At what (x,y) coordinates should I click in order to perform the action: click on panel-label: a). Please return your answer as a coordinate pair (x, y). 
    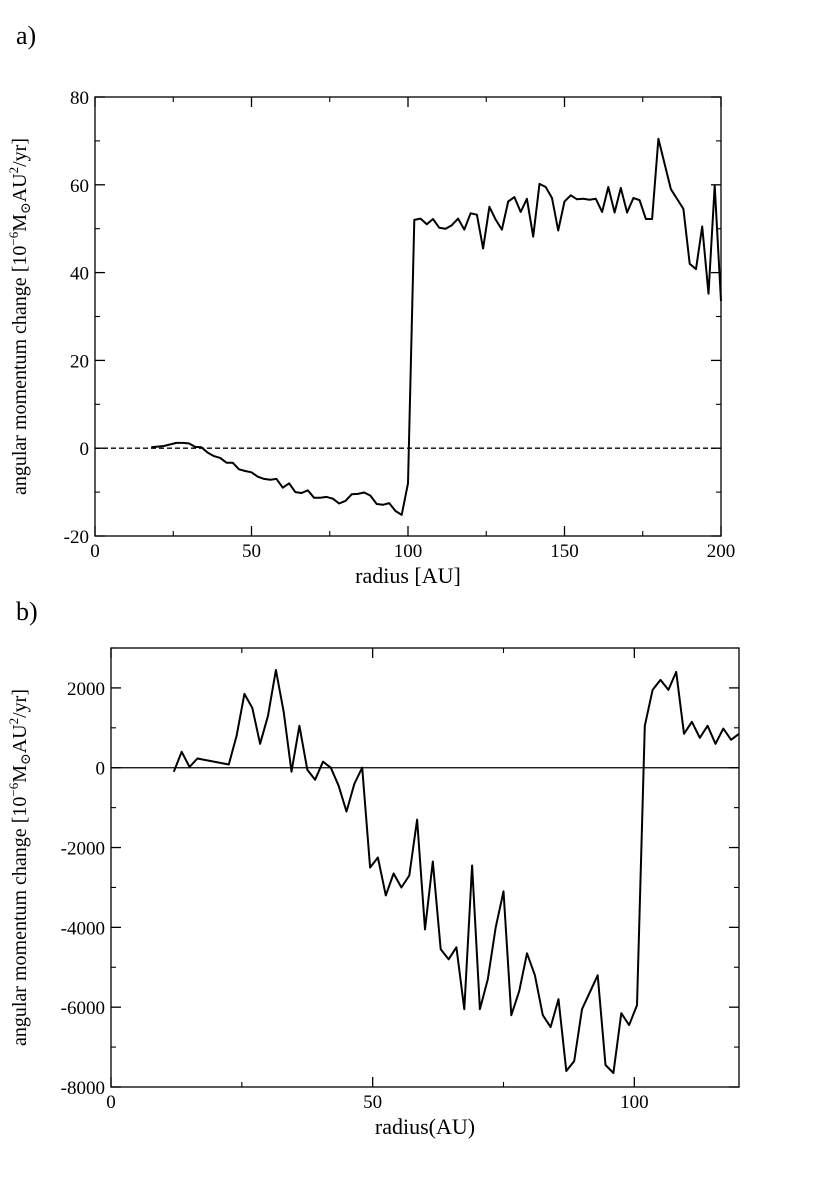
    Looking at the image, I should click on (26, 35).